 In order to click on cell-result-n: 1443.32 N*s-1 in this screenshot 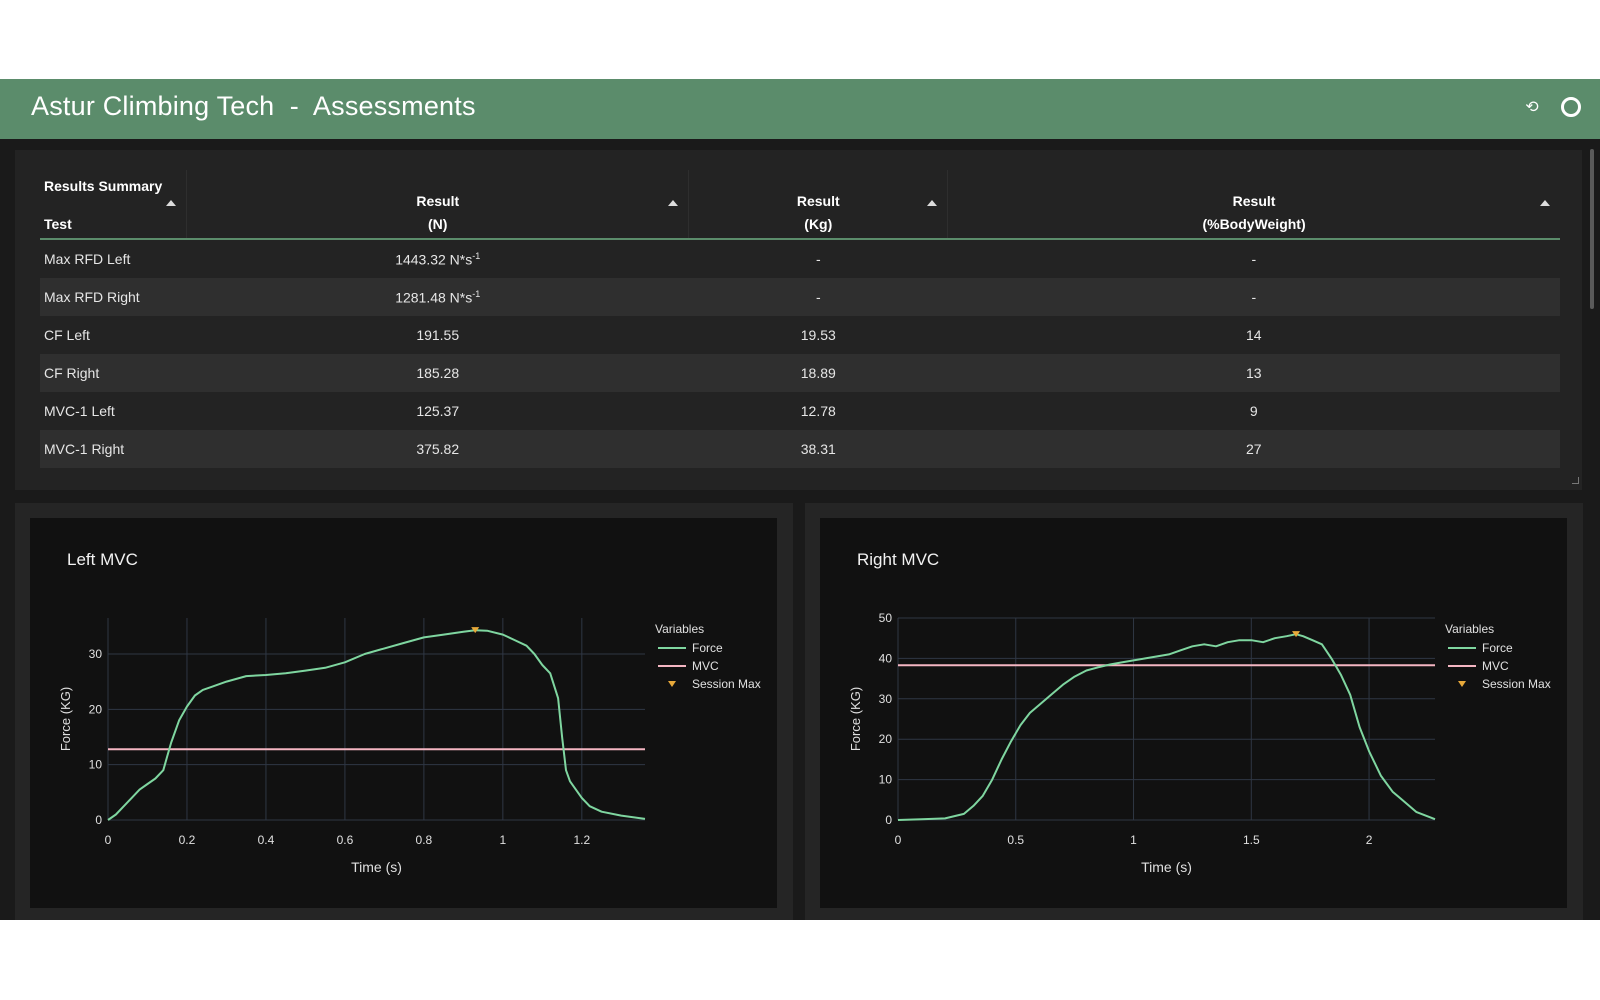, I will do `click(437, 258)`.